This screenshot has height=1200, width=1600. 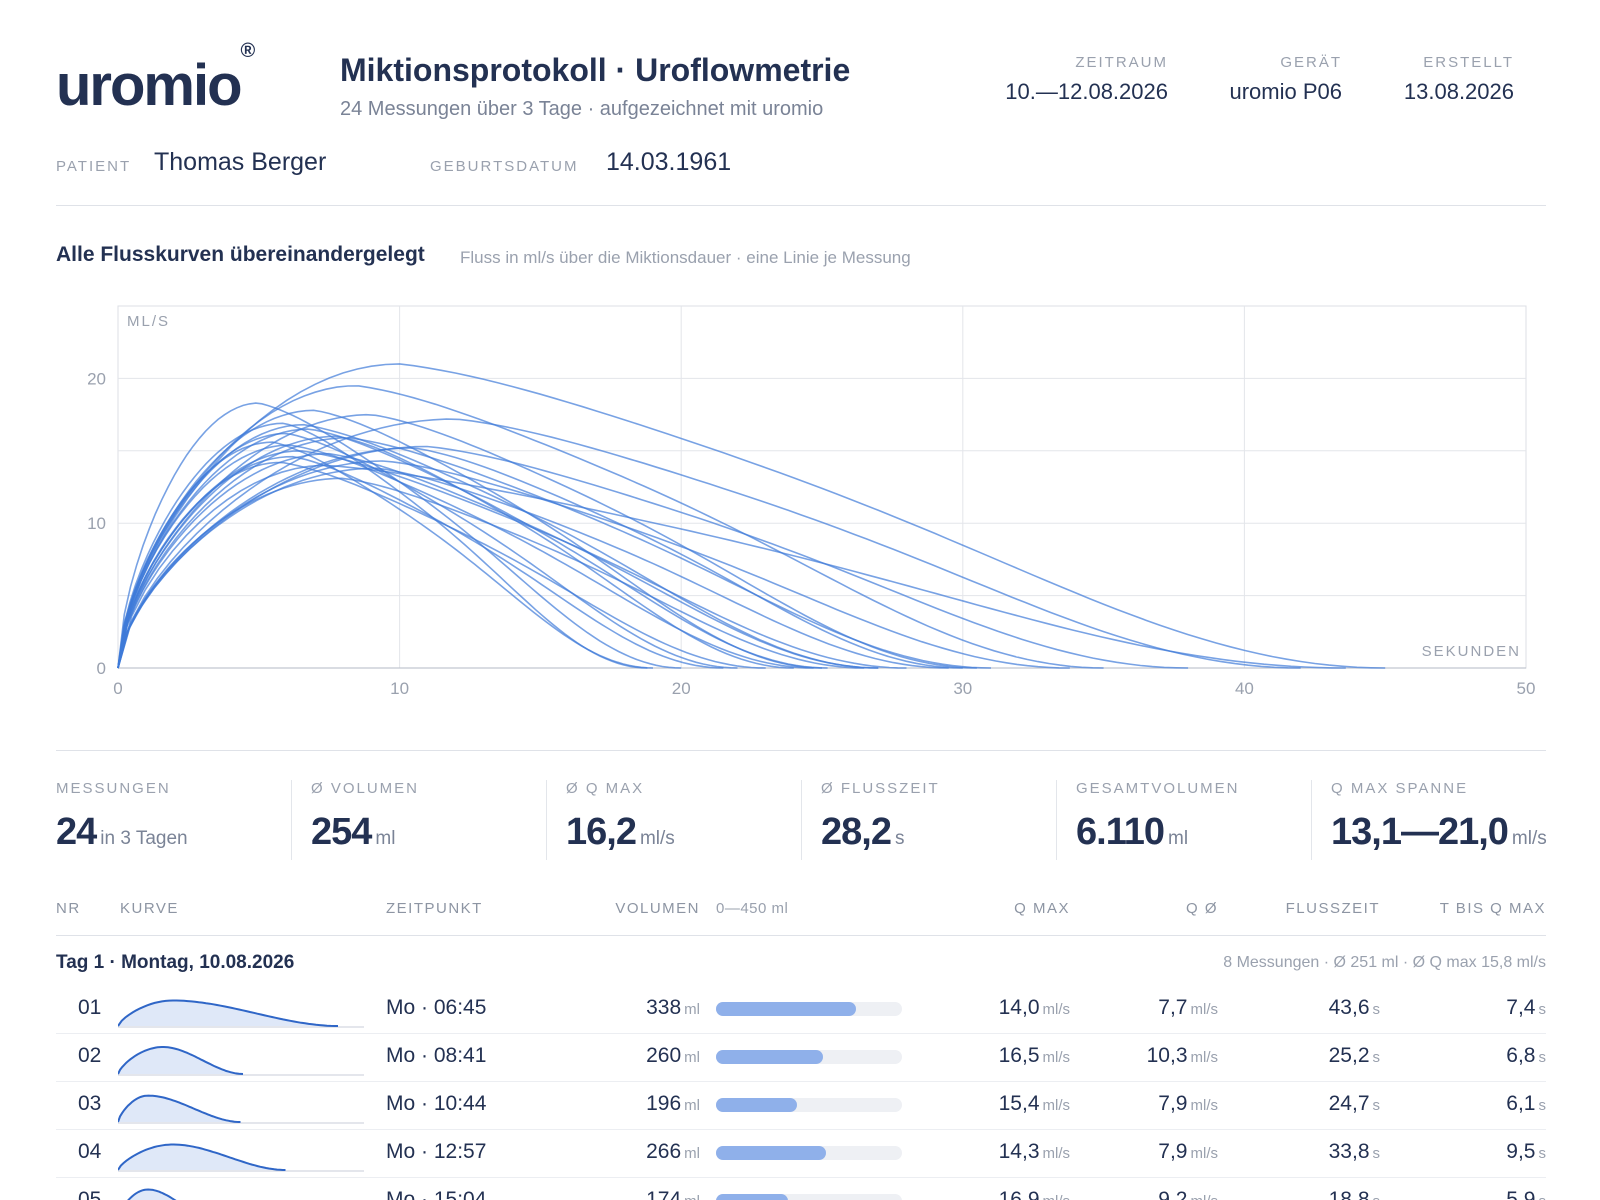 What do you see at coordinates (1244, 688) in the screenshot?
I see `x-tick-label: 40` at bounding box center [1244, 688].